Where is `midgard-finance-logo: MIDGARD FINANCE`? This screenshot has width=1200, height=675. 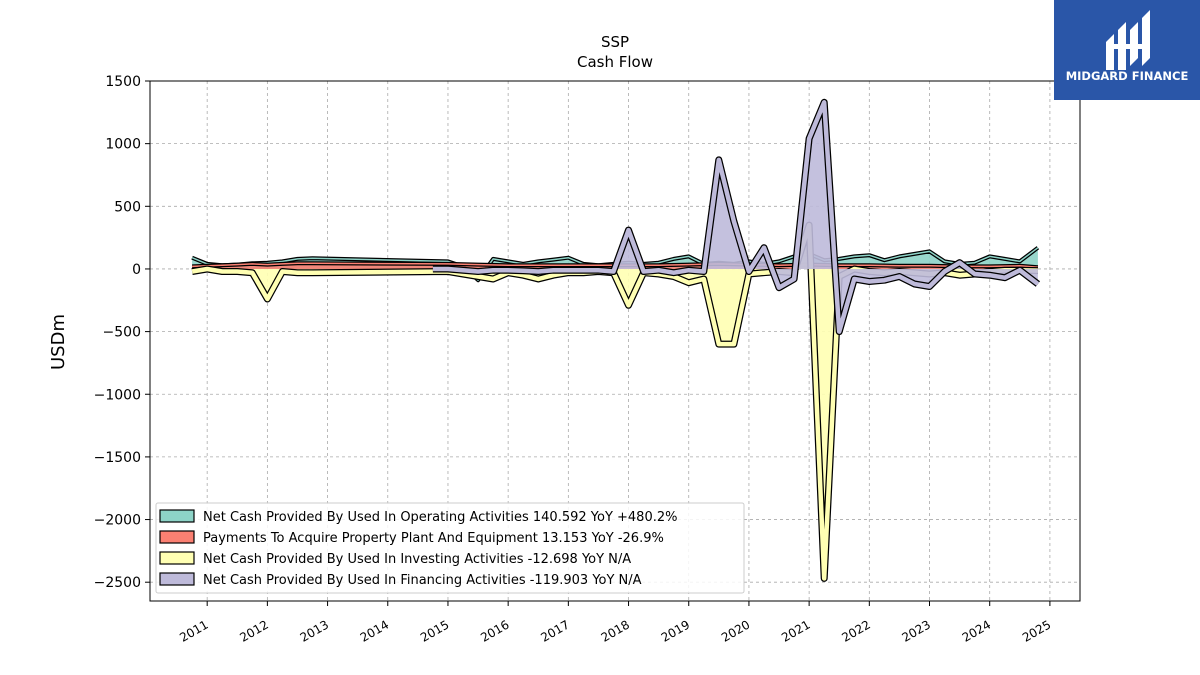 midgard-finance-logo: MIDGARD FINANCE is located at coordinates (1127, 50).